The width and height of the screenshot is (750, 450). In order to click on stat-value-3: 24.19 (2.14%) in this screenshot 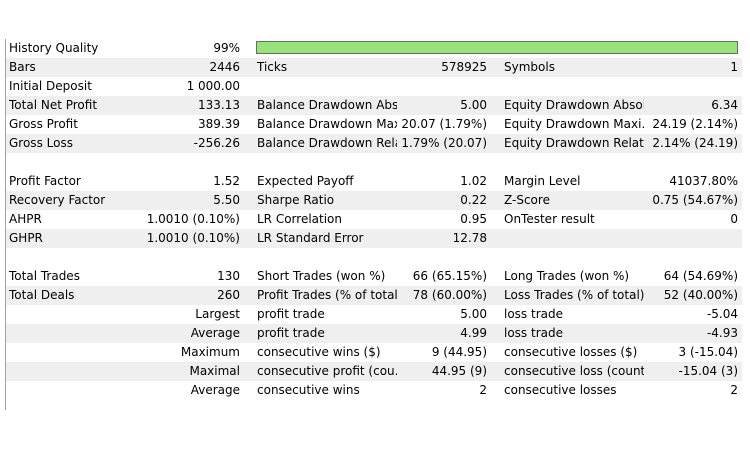, I will do `click(695, 124)`.